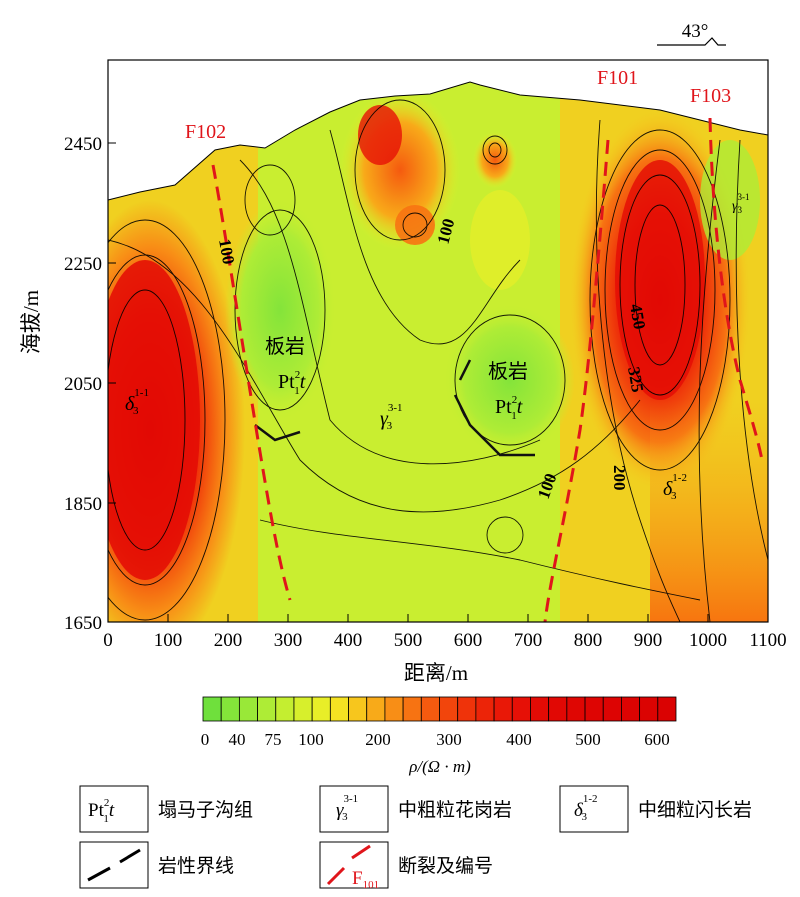 This screenshot has height=897, width=800. I want to click on x-tick-label: 100, so click(168, 640).